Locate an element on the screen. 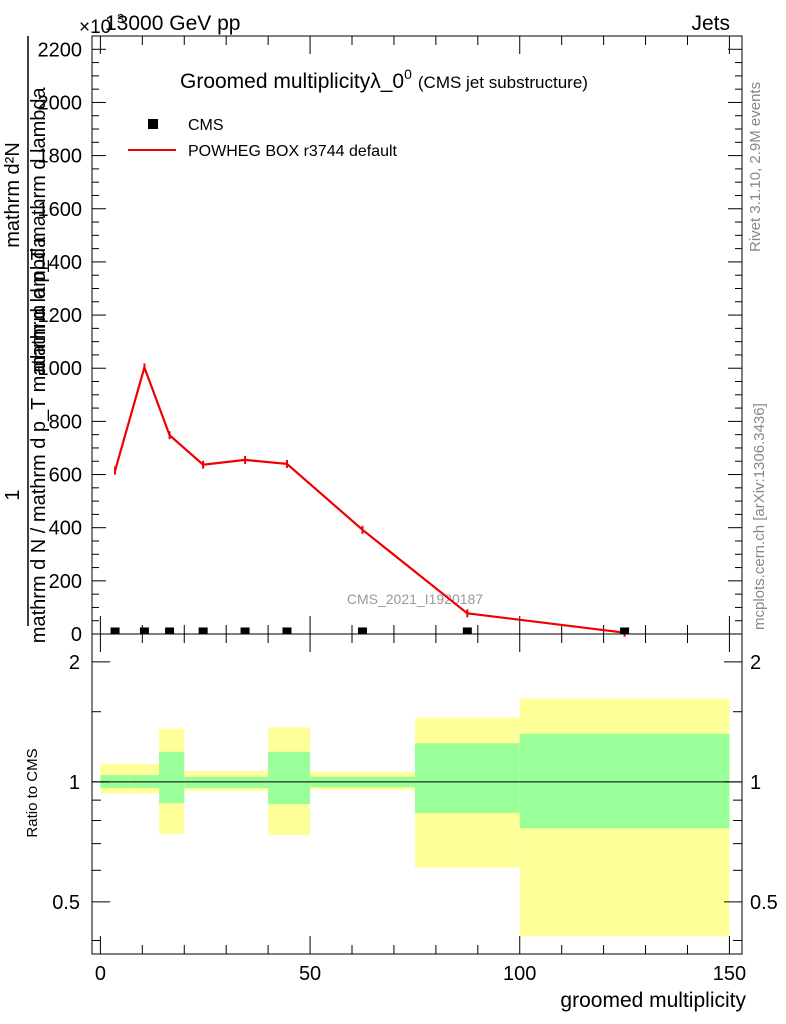 This screenshot has width=786, height=1024. top-ytick-label: 200 is located at coordinates (65, 582).